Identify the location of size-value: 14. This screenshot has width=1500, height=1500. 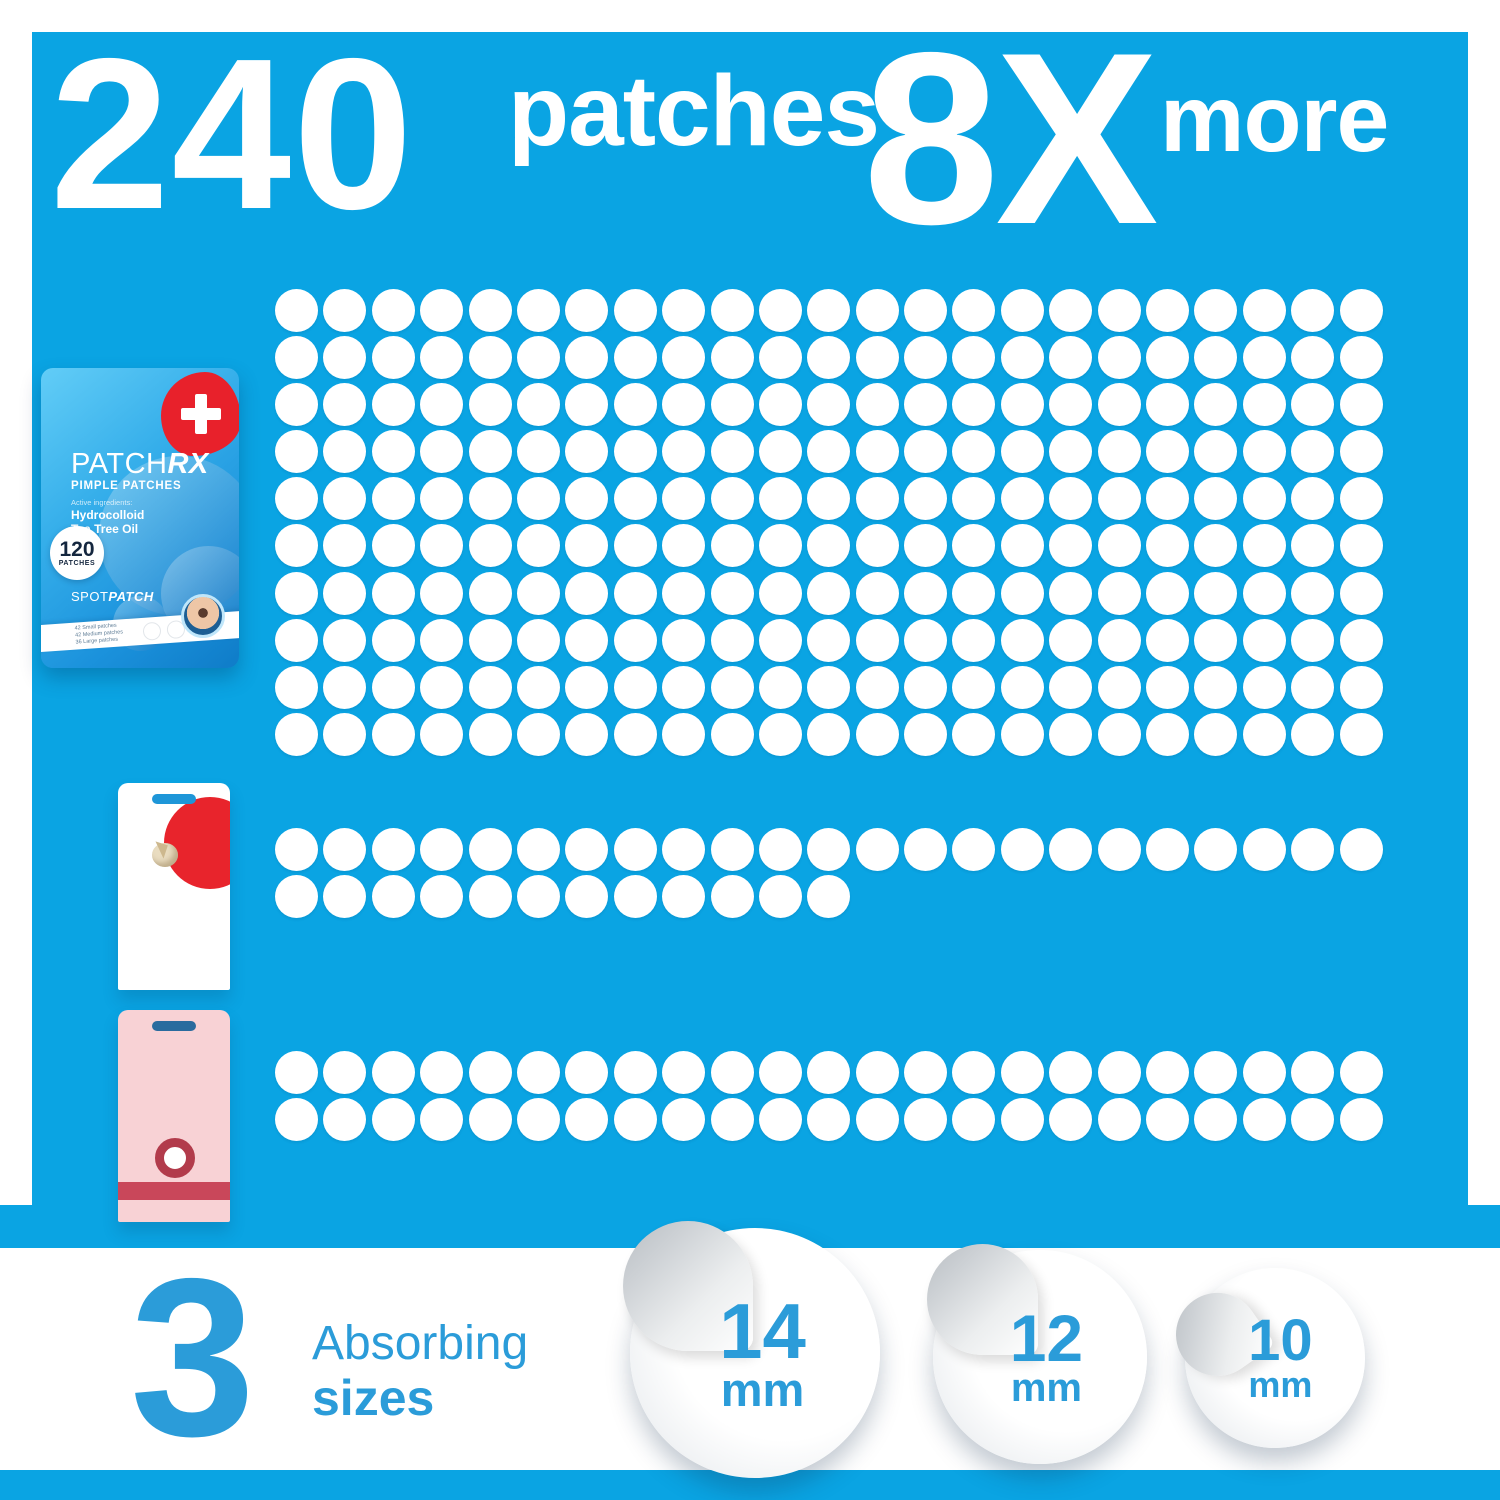
(762, 1330).